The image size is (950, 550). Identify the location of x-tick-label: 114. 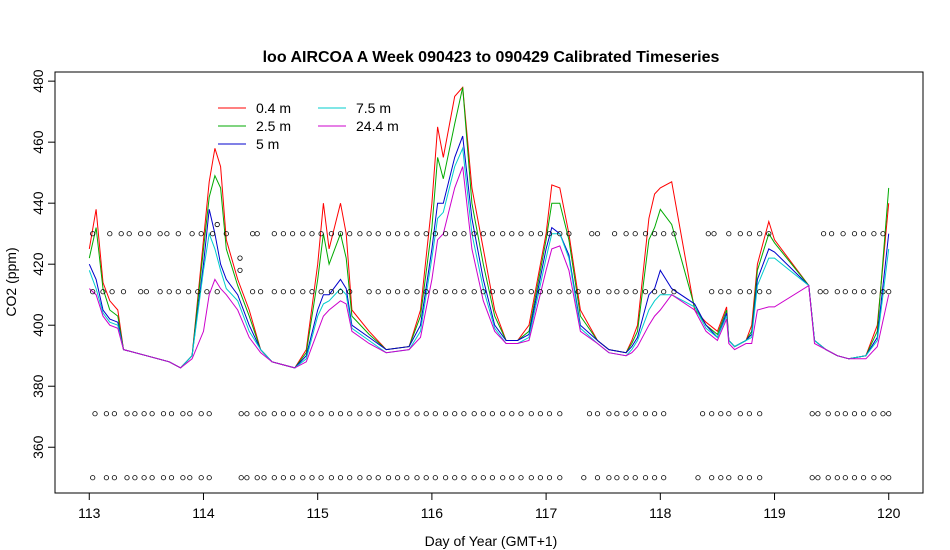
(203, 513).